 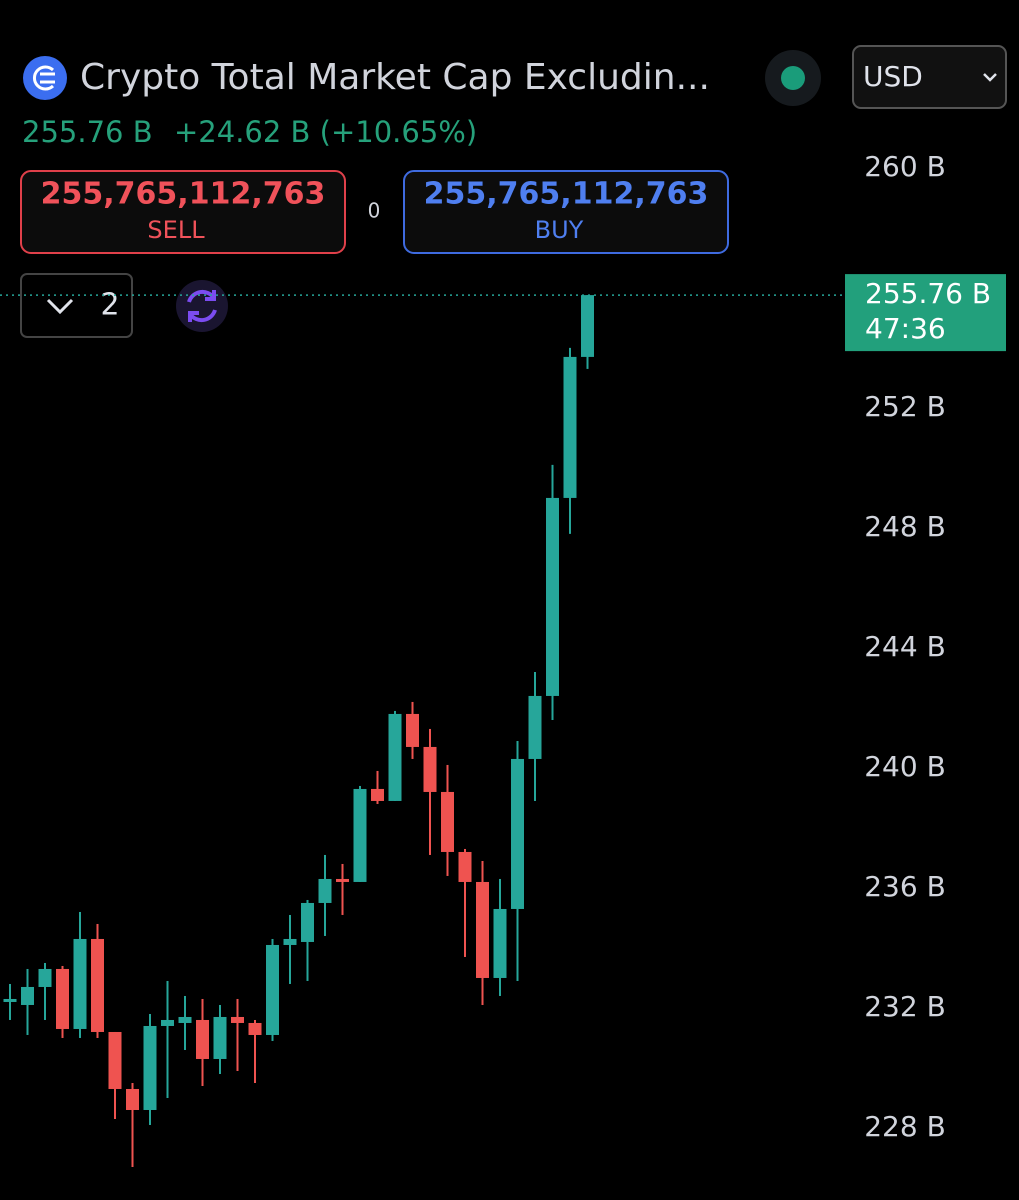 I want to click on sell-price: 255,765,112,763, so click(x=183, y=194).